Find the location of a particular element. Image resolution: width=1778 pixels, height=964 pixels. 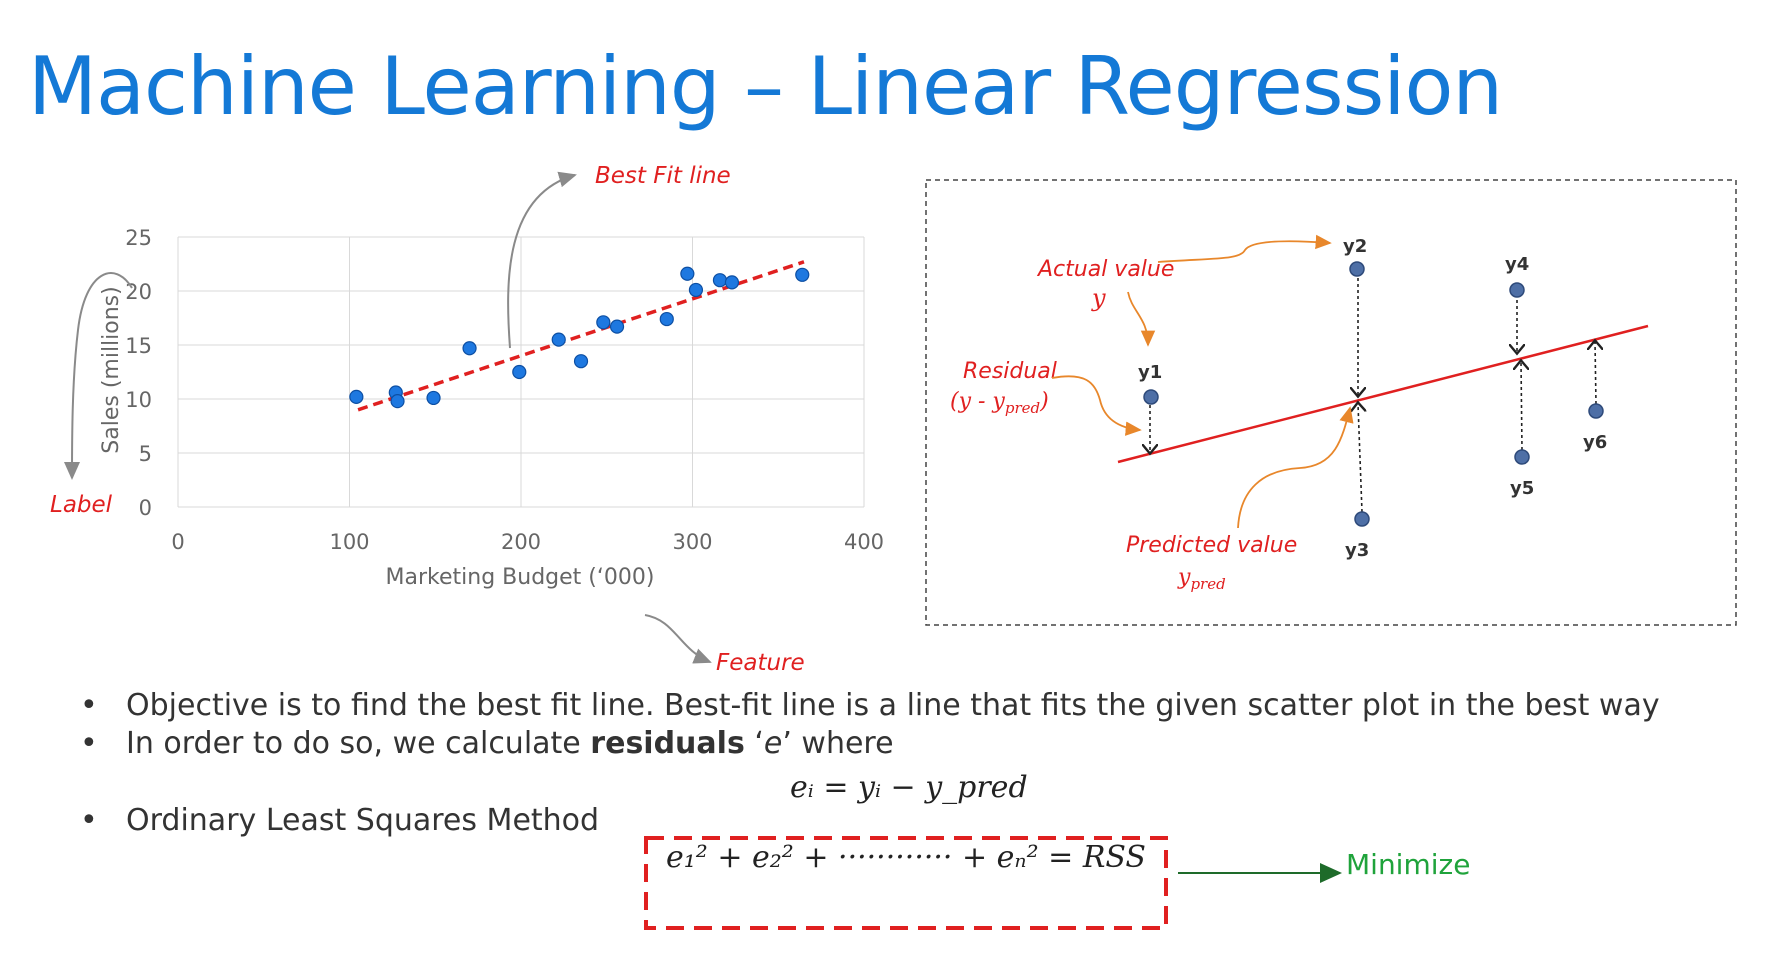

x-tick-0: 0 is located at coordinates (177, 542).